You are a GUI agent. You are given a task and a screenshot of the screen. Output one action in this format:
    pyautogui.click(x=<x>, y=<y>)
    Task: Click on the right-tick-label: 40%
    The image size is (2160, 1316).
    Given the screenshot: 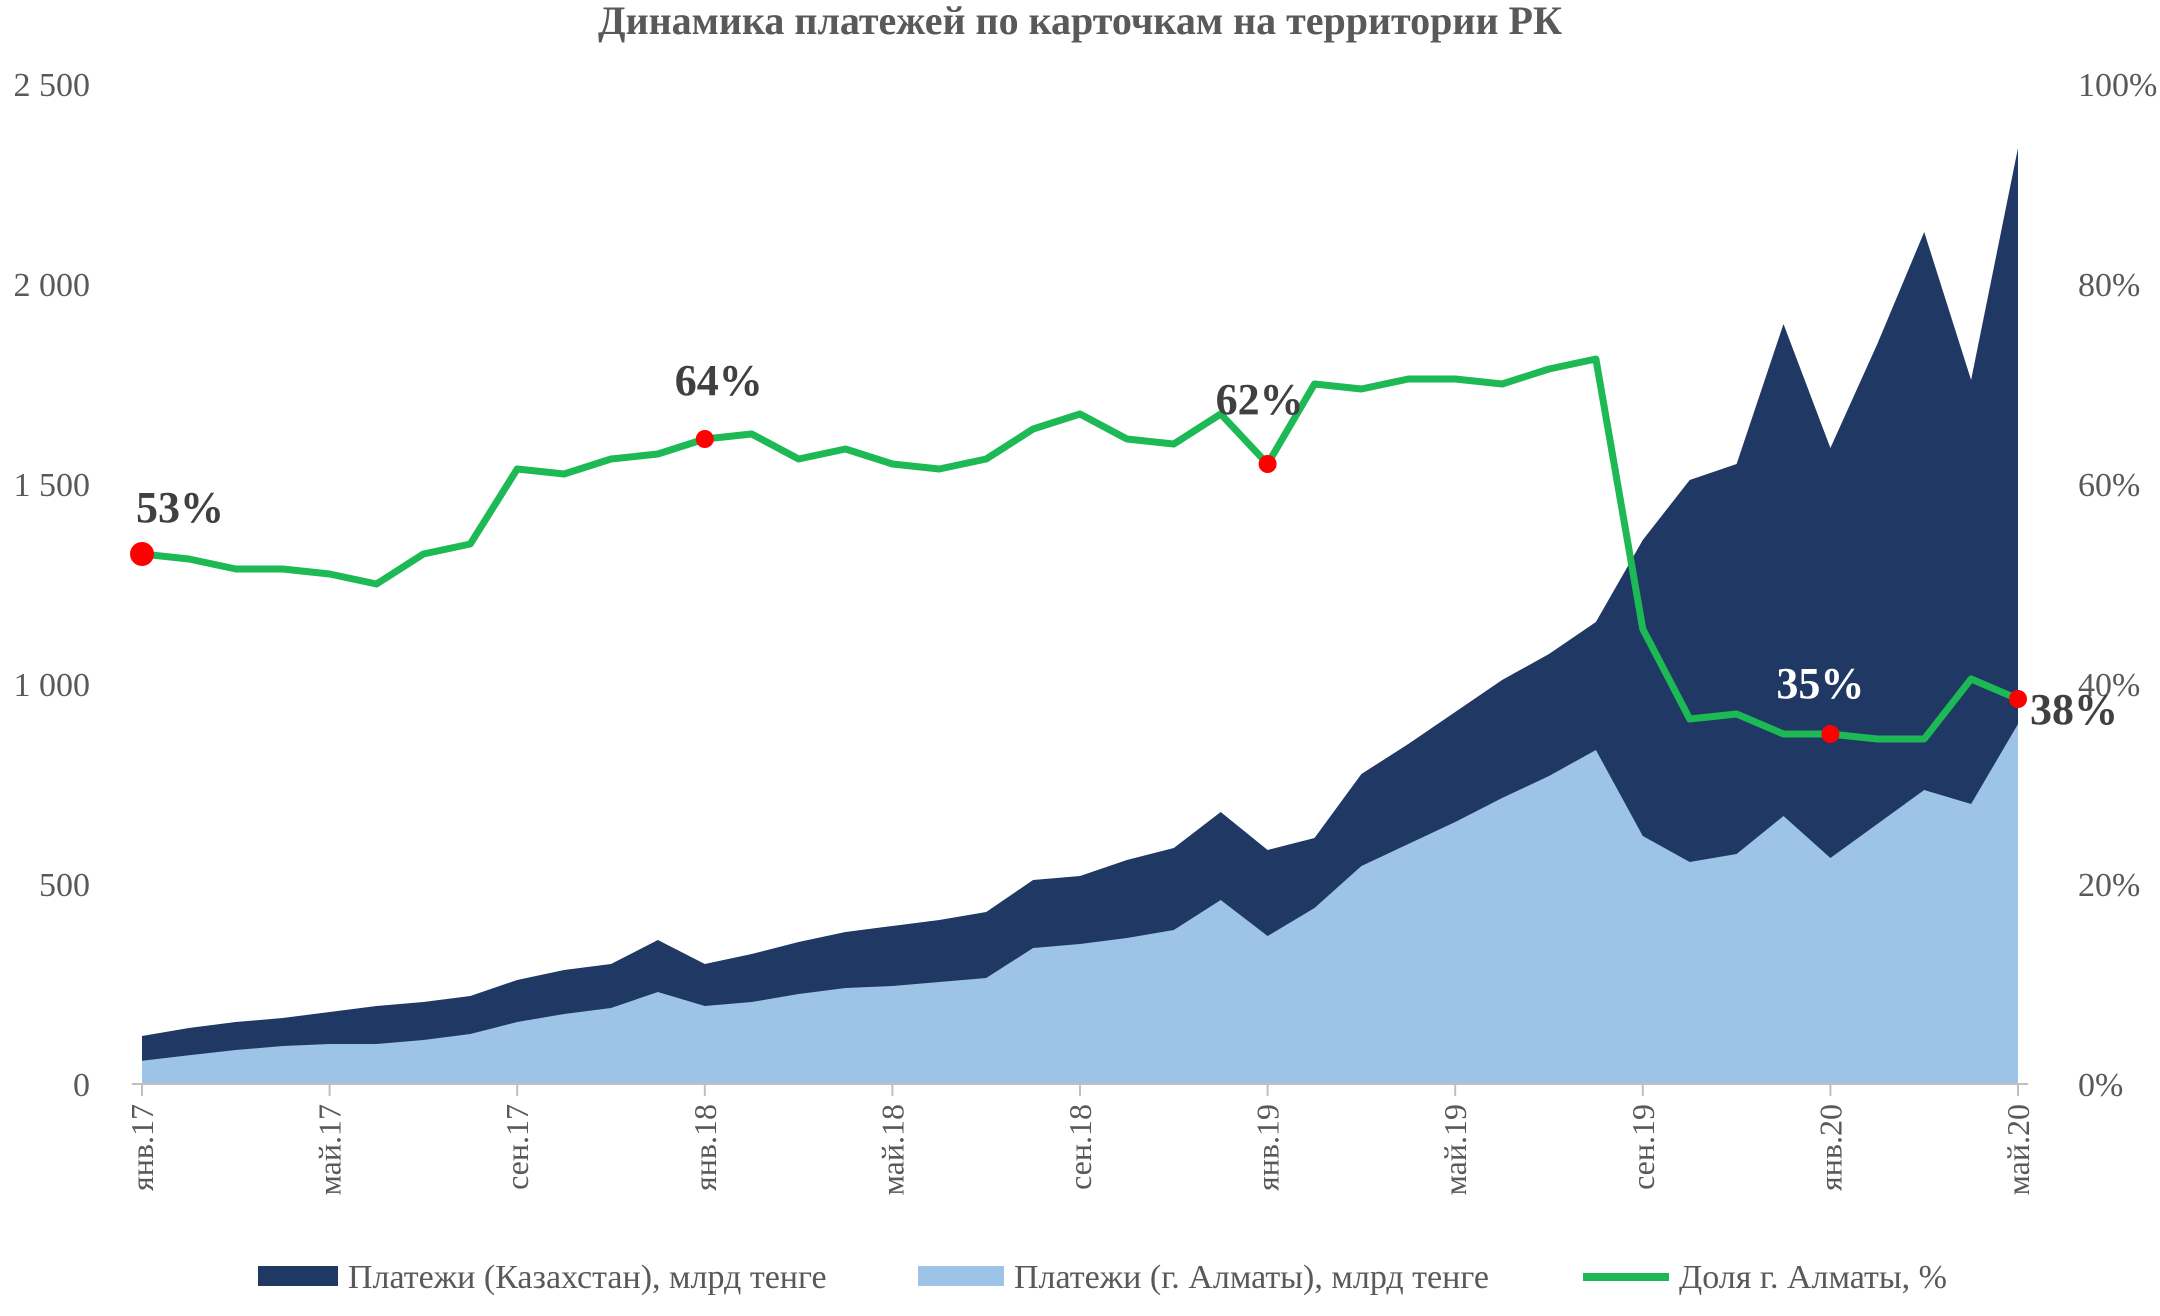 What is the action you would take?
    pyautogui.click(x=2109, y=685)
    